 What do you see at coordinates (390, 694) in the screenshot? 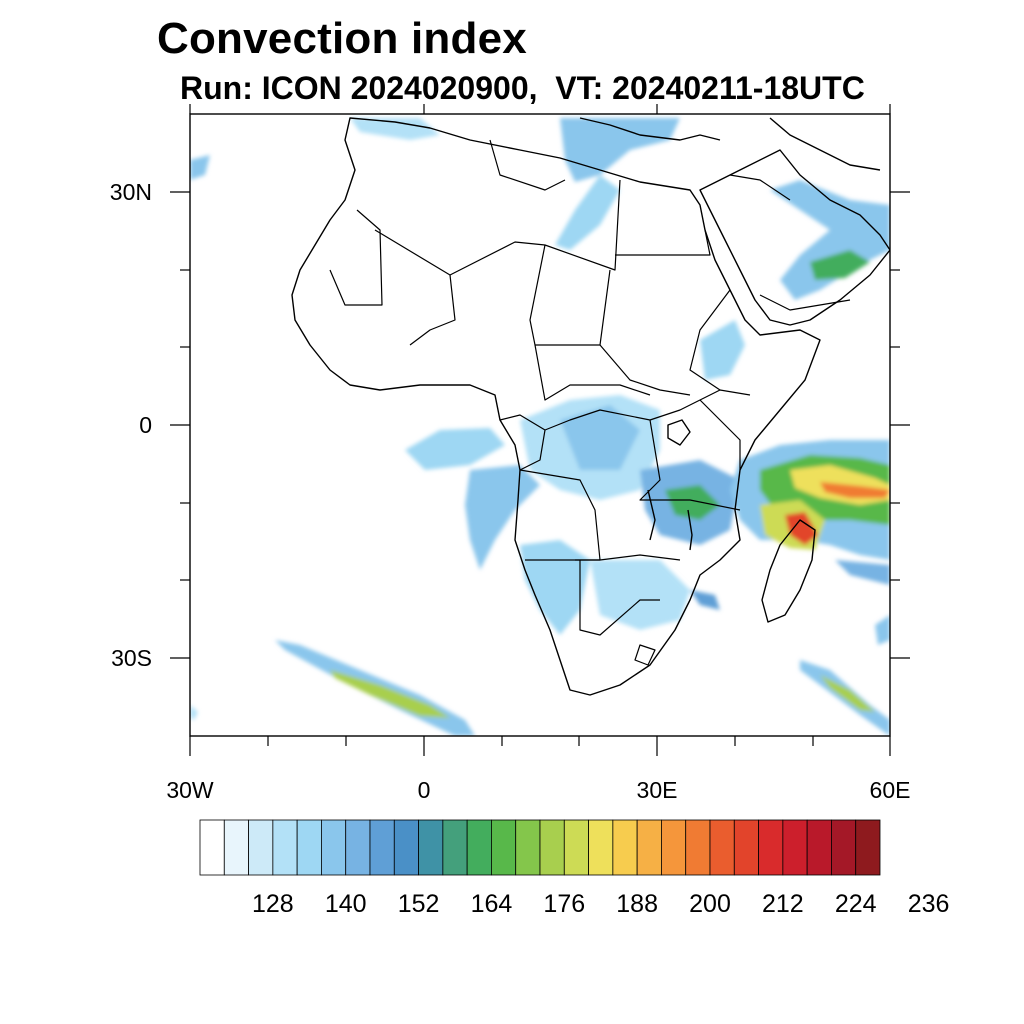
I see `convection-streak-southwest-core` at bounding box center [390, 694].